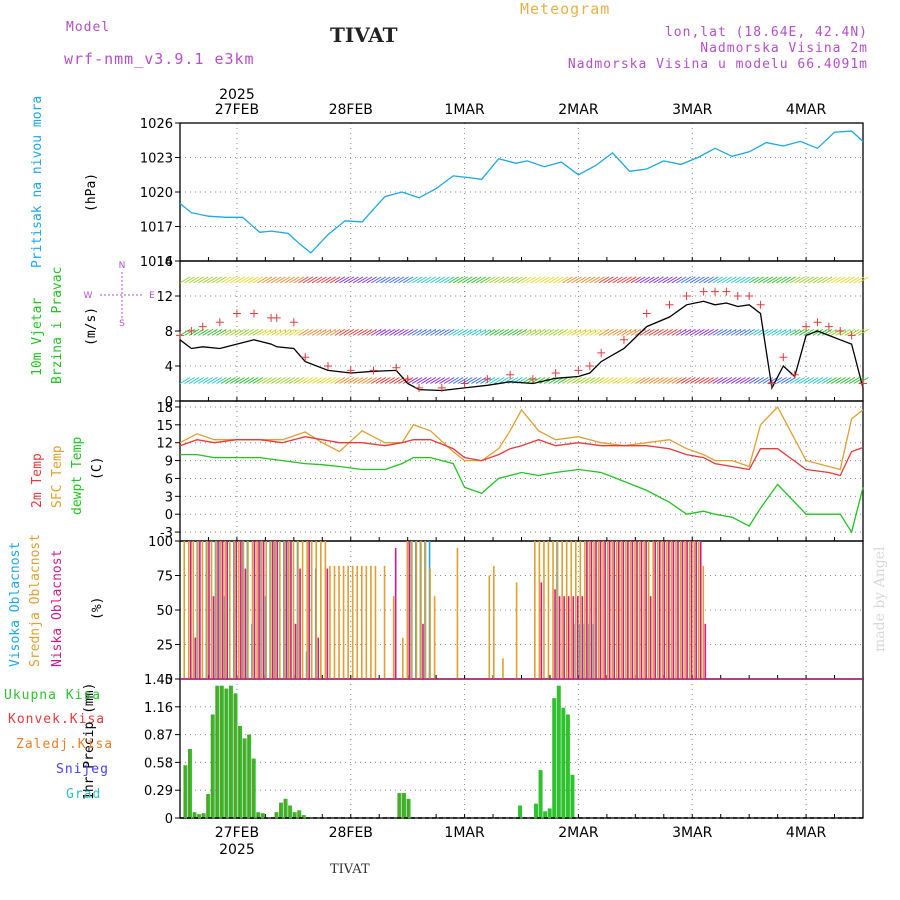 The image size is (900, 900). What do you see at coordinates (565, 9) in the screenshot?
I see `meteogram-title: Meteogram` at bounding box center [565, 9].